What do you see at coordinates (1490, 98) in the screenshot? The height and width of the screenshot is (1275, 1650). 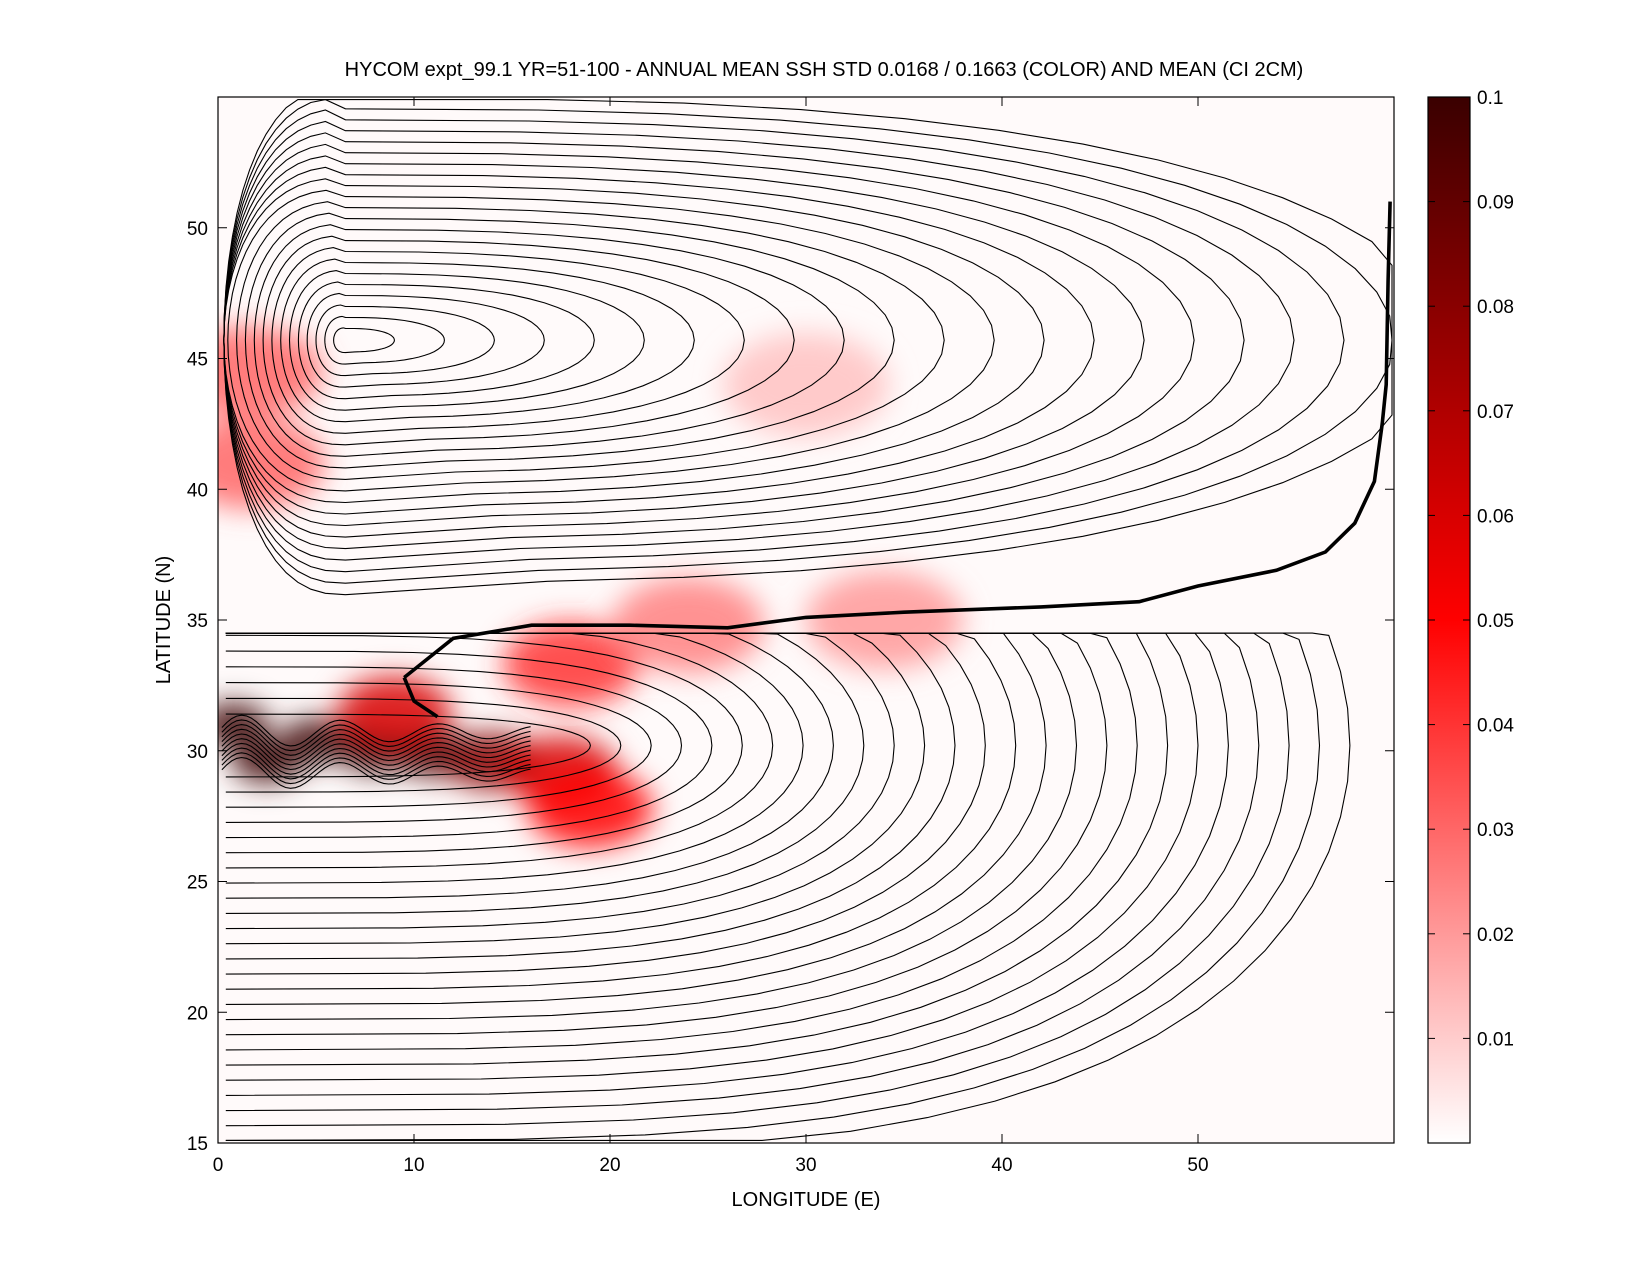 I see `colorbar-tick-label: 0.1` at bounding box center [1490, 98].